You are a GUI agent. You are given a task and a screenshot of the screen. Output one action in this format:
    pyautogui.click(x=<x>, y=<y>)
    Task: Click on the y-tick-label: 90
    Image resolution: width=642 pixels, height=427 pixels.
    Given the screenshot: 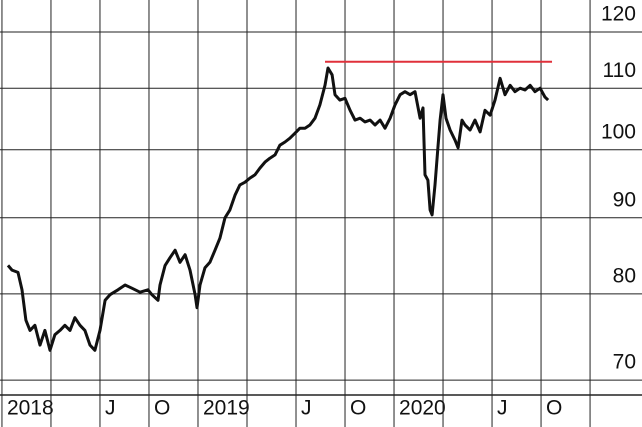 What is the action you would take?
    pyautogui.click(x=624, y=199)
    